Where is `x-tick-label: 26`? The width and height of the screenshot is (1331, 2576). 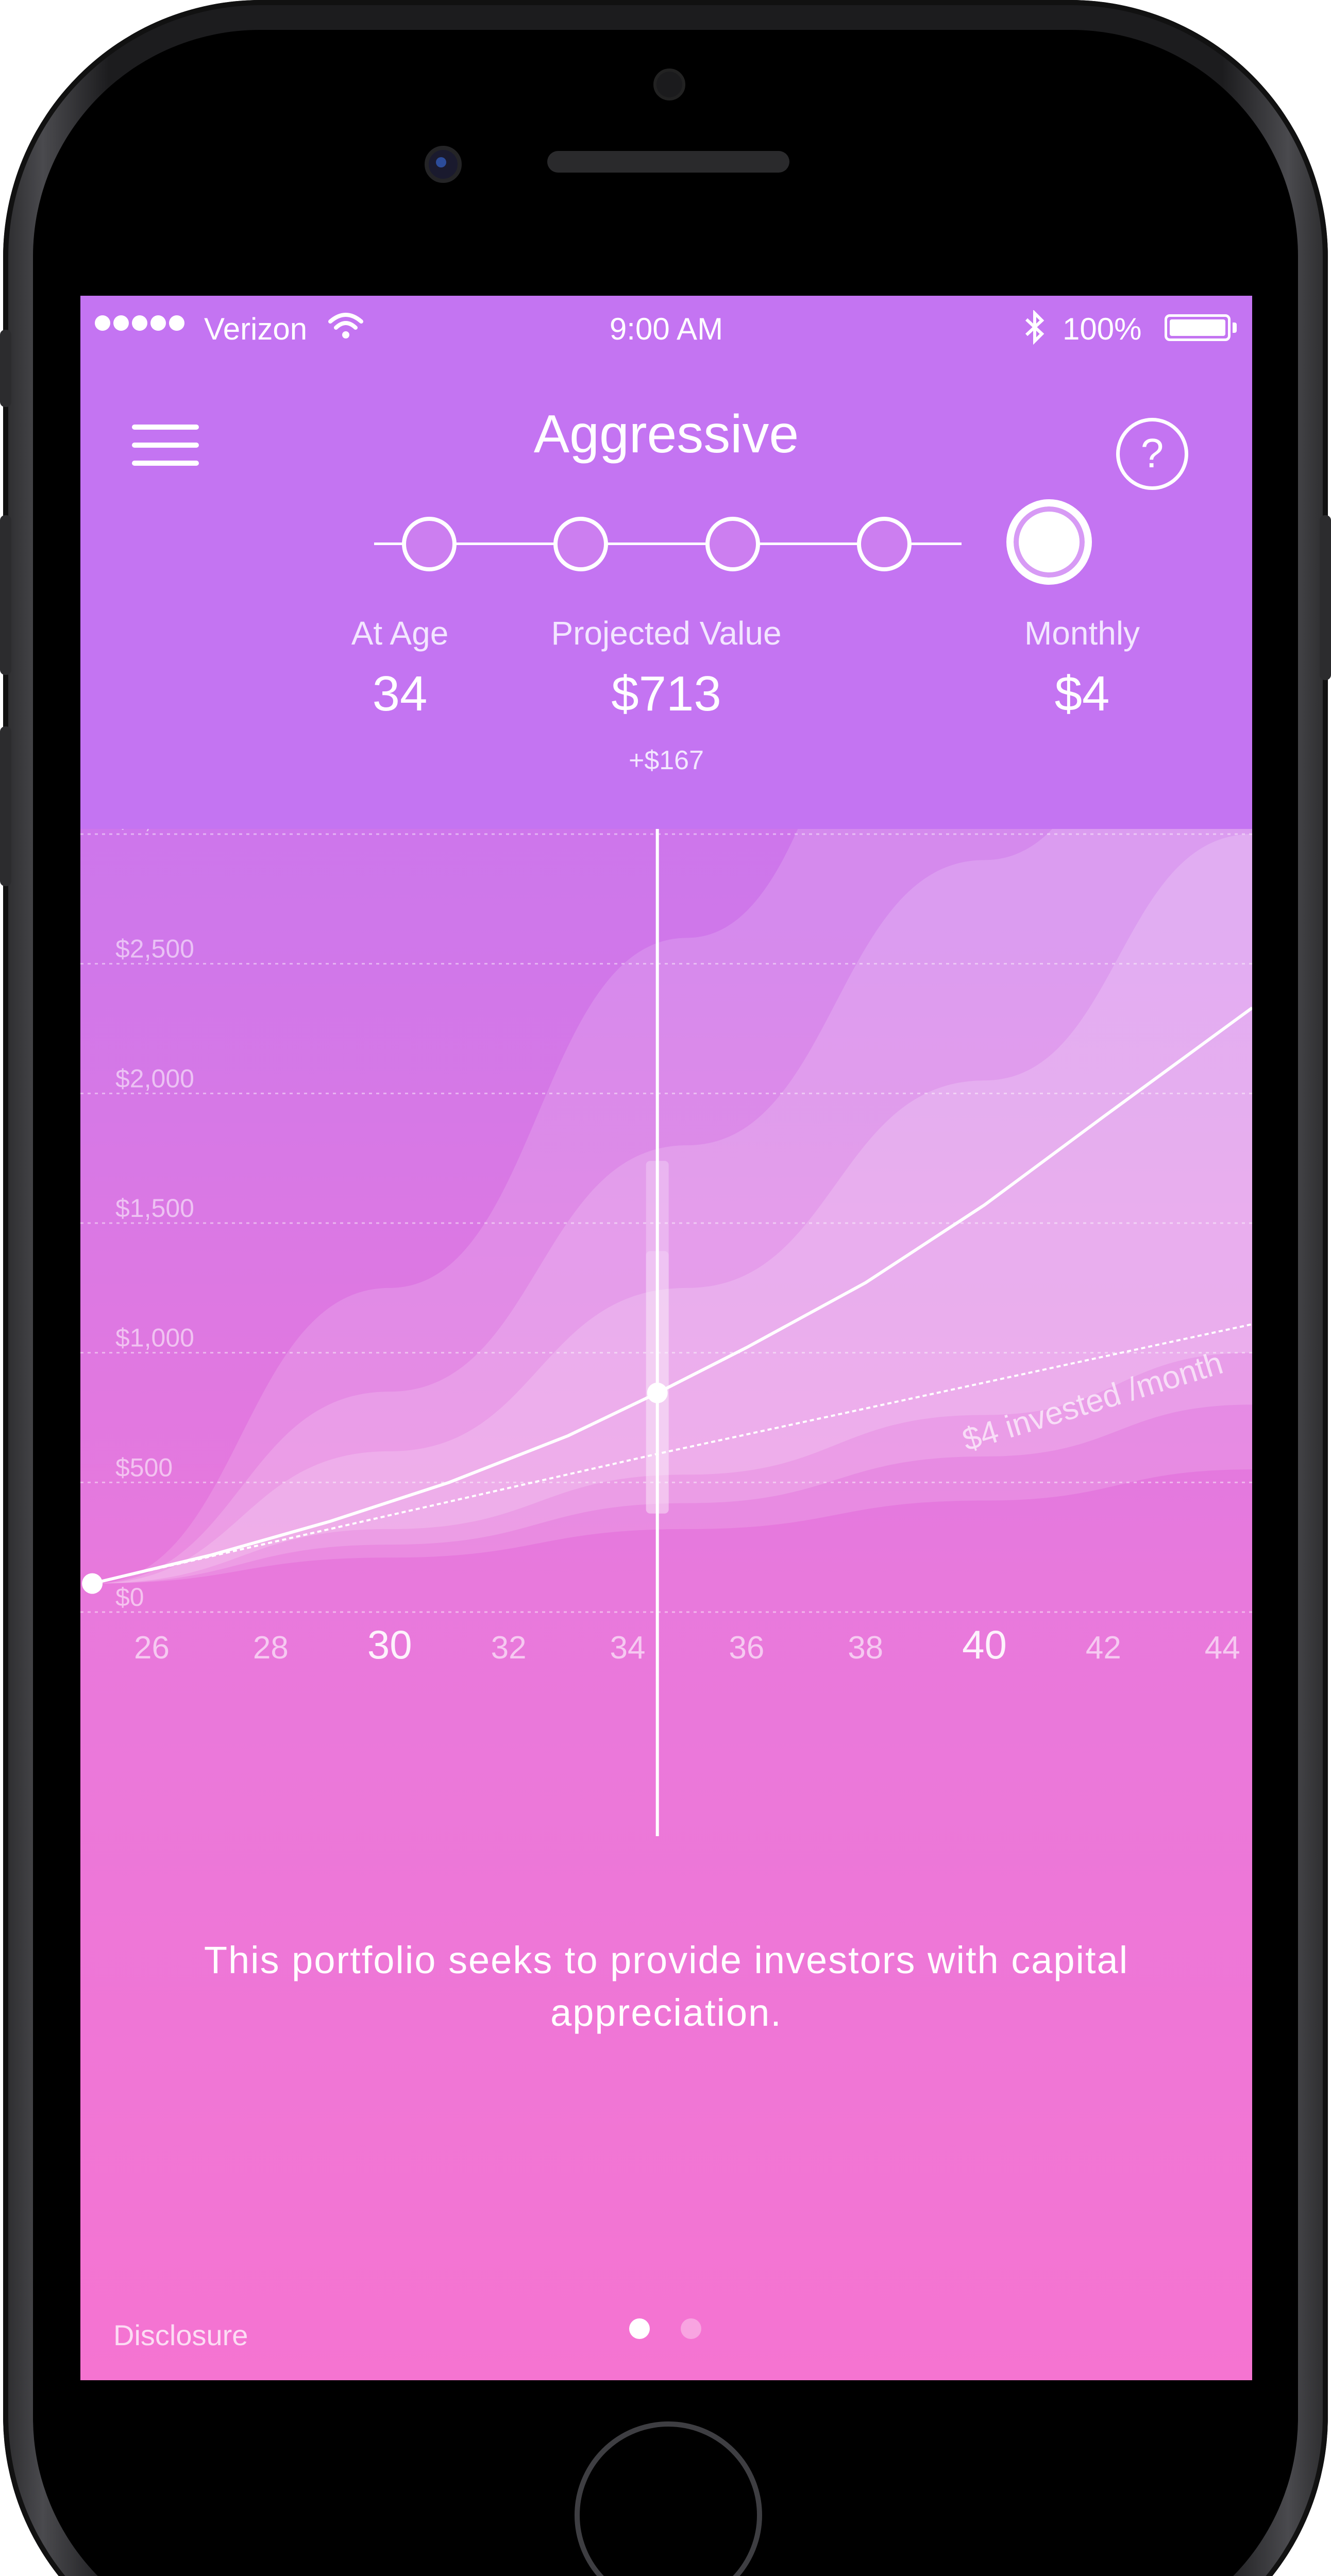 x-tick-label: 26 is located at coordinates (152, 1648).